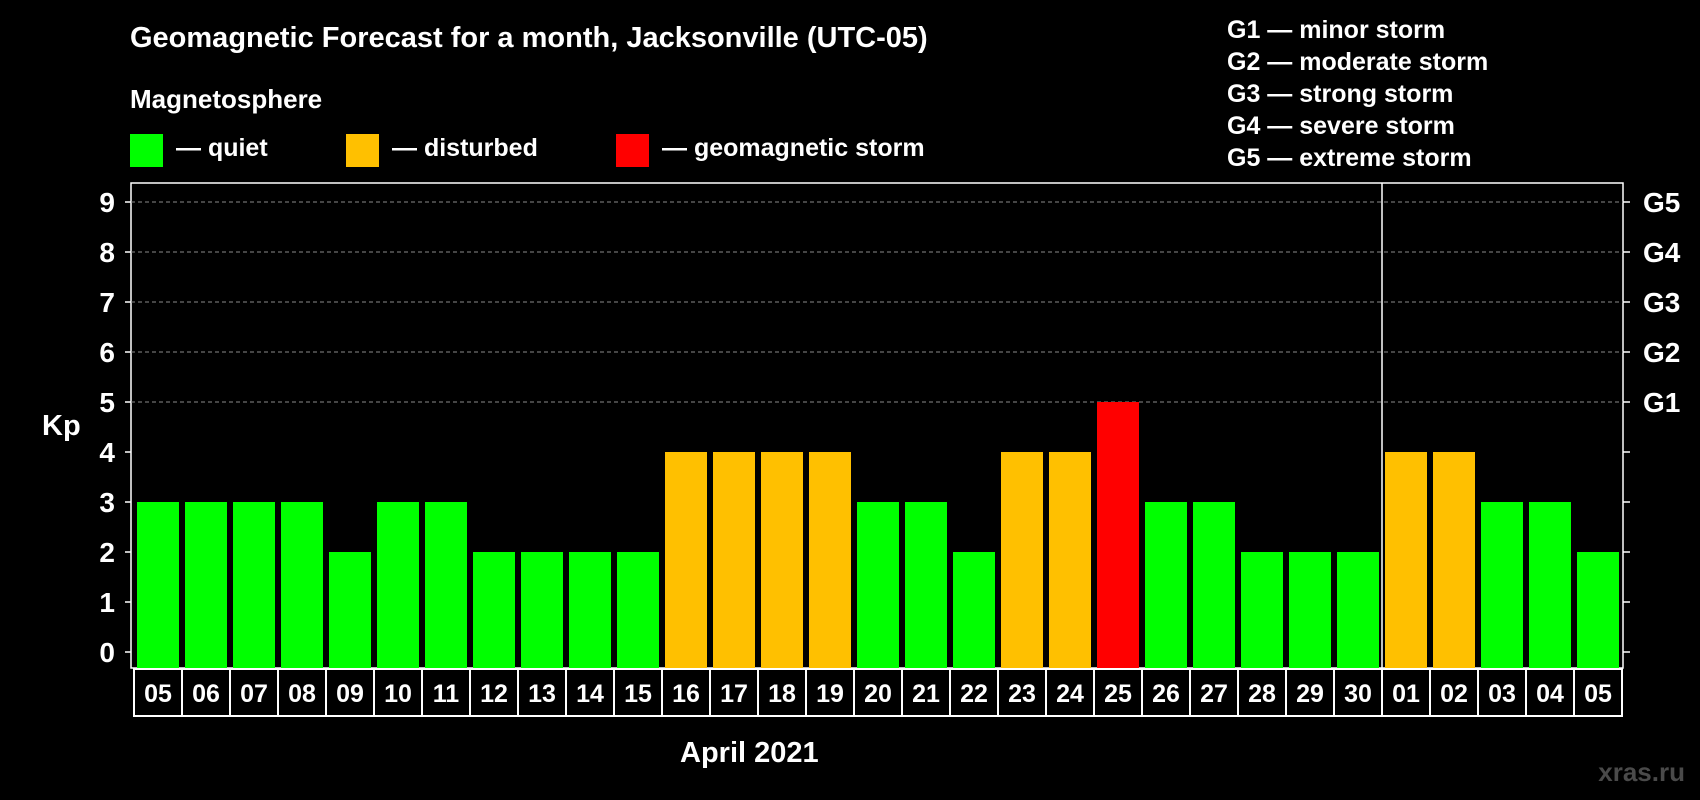 This screenshot has width=1700, height=800. What do you see at coordinates (206, 694) in the screenshot?
I see `date-label-1: 06` at bounding box center [206, 694].